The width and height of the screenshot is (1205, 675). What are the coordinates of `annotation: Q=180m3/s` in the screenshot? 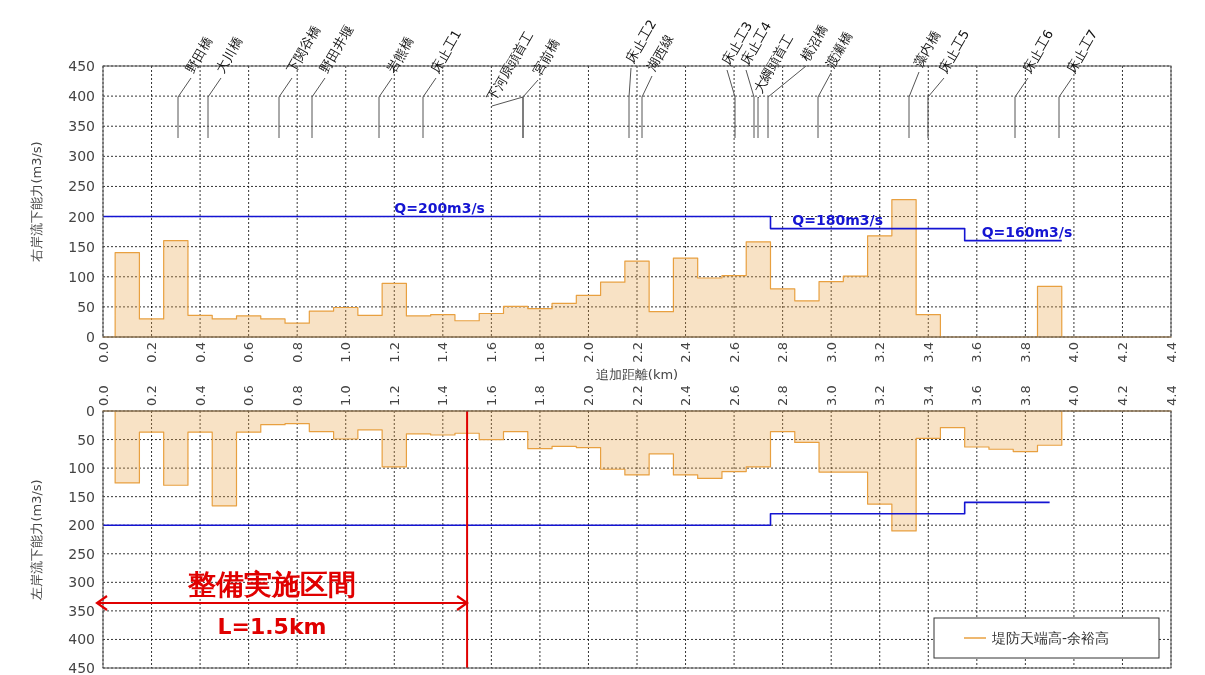 It's located at (837, 219).